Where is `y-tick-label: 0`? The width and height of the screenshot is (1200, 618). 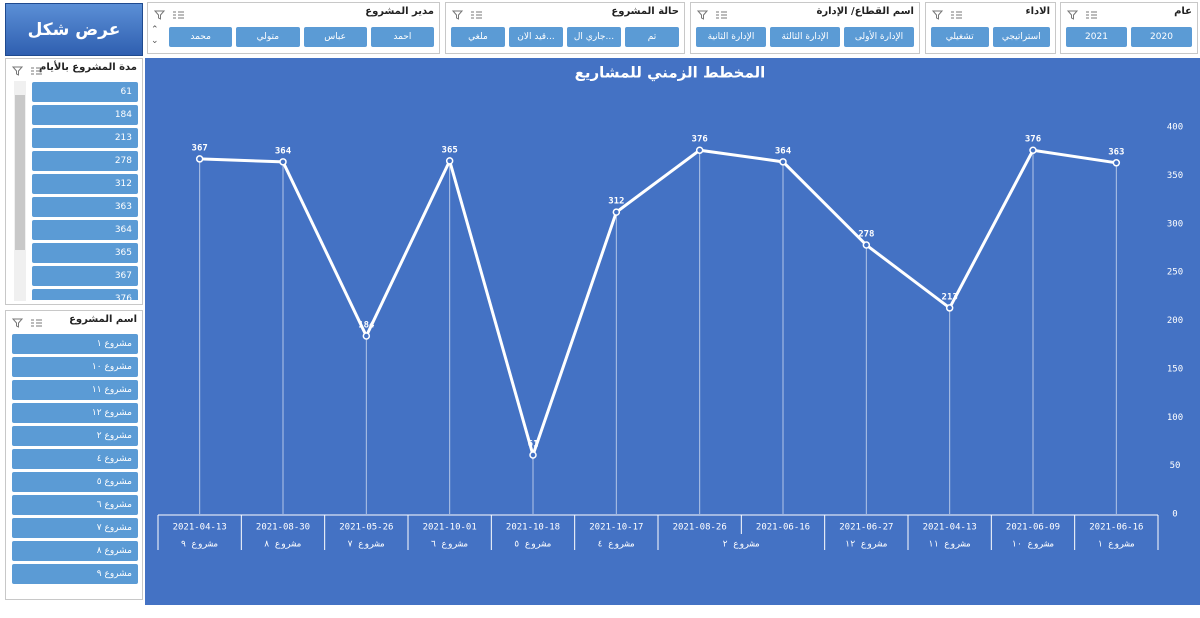 y-tick-label: 0 is located at coordinates (1174, 515).